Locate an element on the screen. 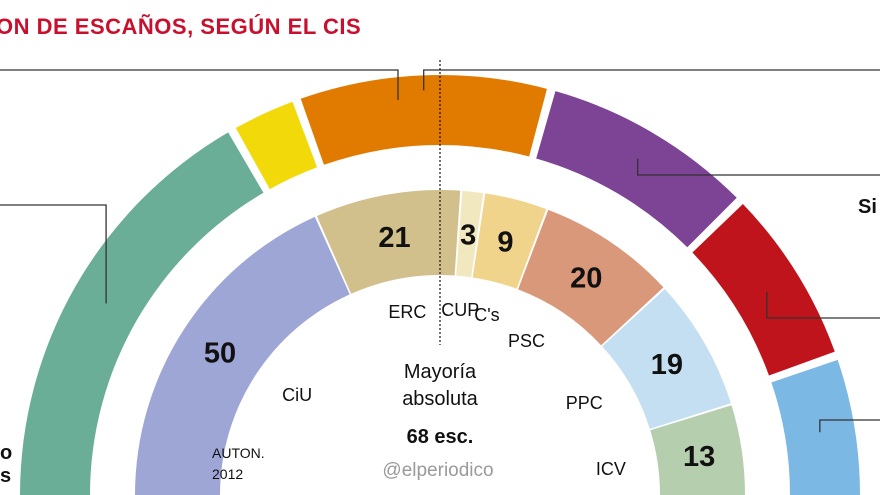 The height and width of the screenshot is (495, 880). inner-party-label: C's is located at coordinates (486, 315).